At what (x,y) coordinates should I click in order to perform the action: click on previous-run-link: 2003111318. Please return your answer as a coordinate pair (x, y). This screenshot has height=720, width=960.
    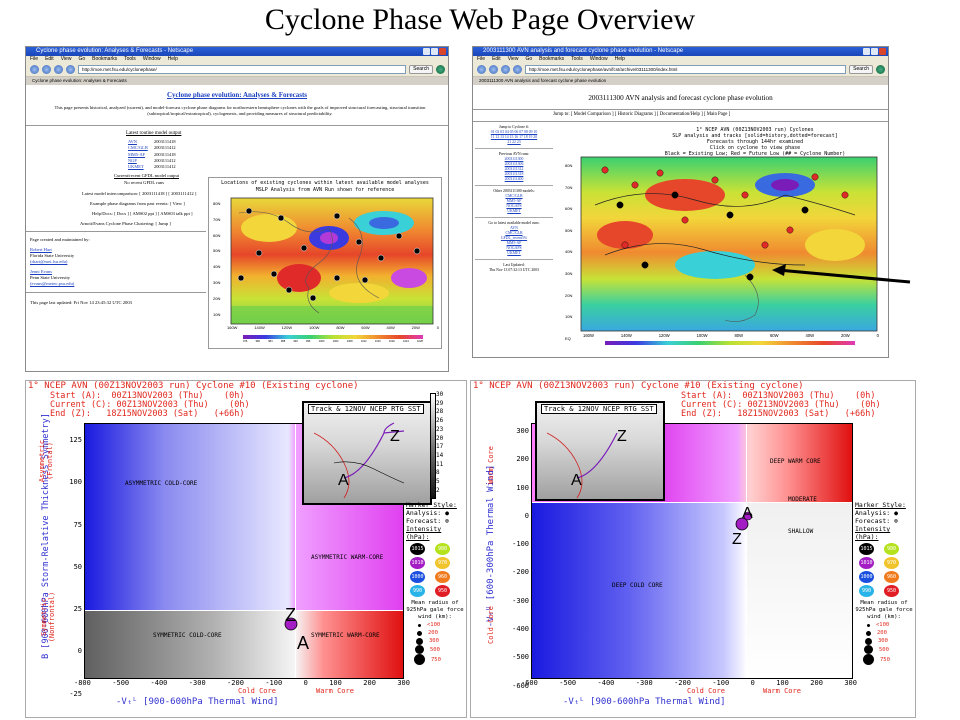
    Looking at the image, I should click on (514, 174).